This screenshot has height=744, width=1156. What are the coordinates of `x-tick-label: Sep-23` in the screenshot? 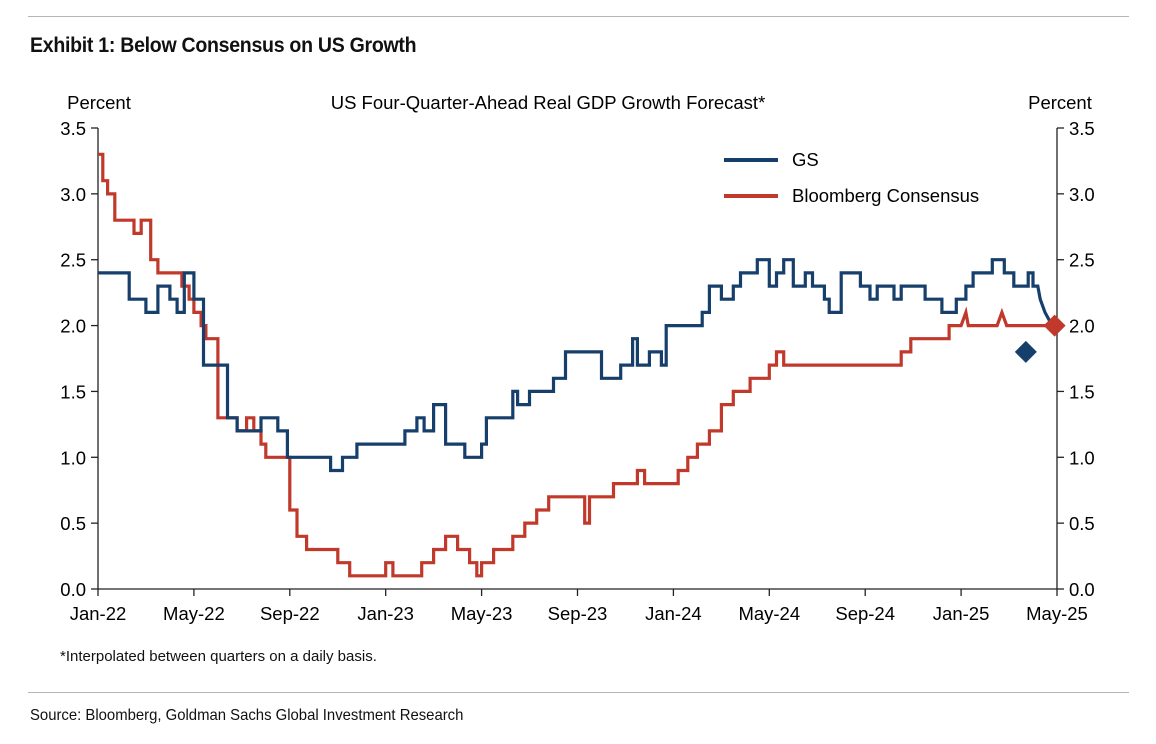 It's located at (578, 613).